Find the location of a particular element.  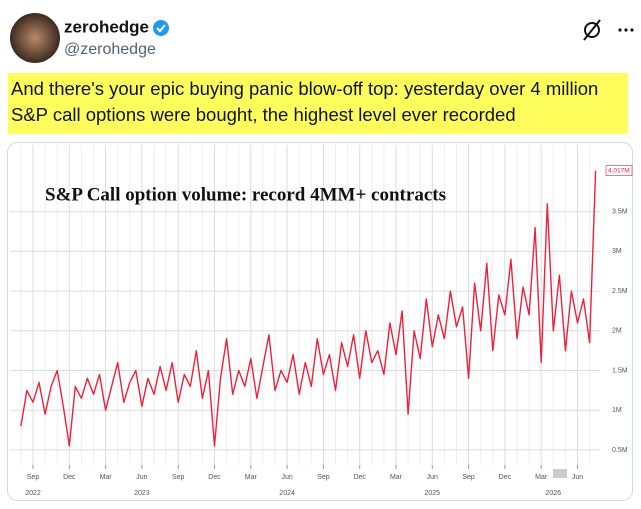

highlight is located at coordinates (318, 103).